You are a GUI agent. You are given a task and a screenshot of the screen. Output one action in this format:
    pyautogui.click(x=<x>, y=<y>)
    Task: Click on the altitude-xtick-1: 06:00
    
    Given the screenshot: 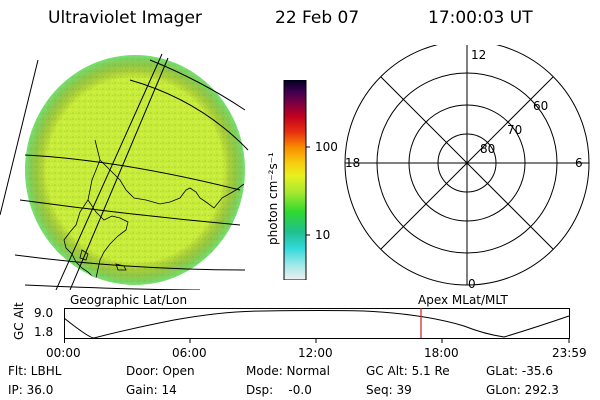 What is the action you would take?
    pyautogui.click(x=189, y=353)
    